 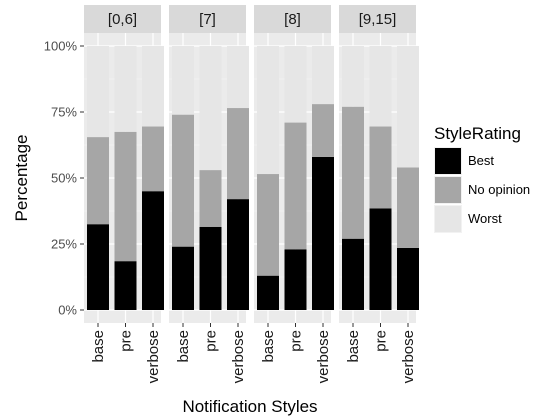 I want to click on legend-swatch-best, so click(x=448, y=161).